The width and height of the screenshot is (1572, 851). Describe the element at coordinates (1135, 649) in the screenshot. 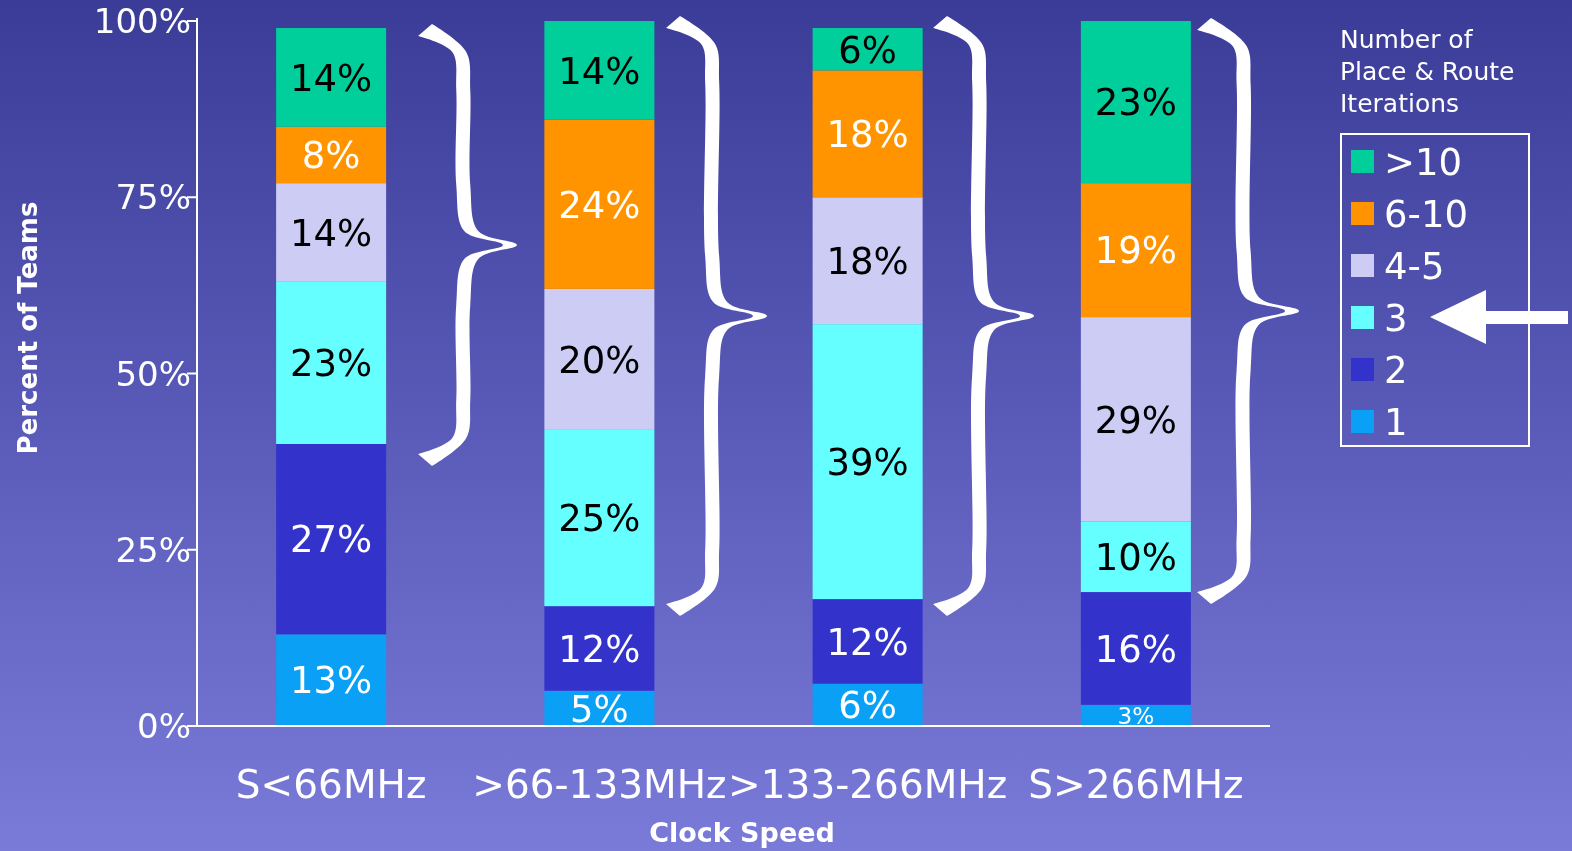

I see `data-label: 16%` at that location.